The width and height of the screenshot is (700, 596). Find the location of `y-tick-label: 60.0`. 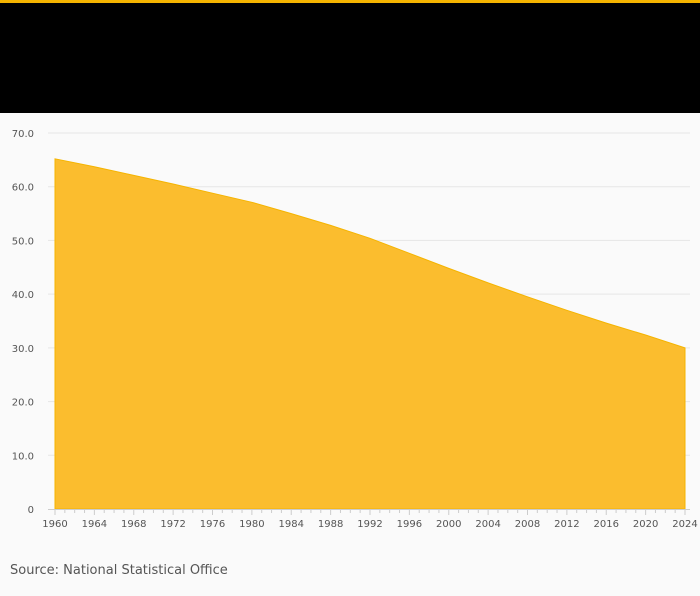

y-tick-label: 60.0 is located at coordinates (23, 188).